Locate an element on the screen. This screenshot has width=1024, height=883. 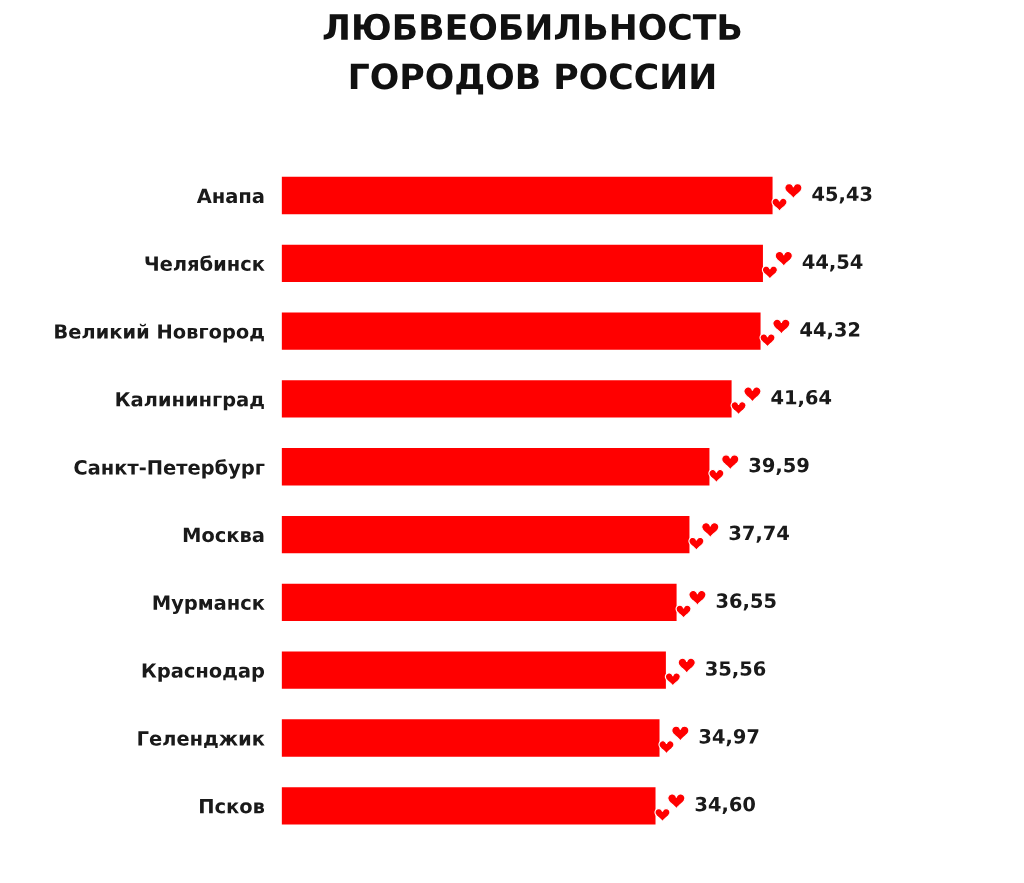
data-label: 41,64 is located at coordinates (801, 398).